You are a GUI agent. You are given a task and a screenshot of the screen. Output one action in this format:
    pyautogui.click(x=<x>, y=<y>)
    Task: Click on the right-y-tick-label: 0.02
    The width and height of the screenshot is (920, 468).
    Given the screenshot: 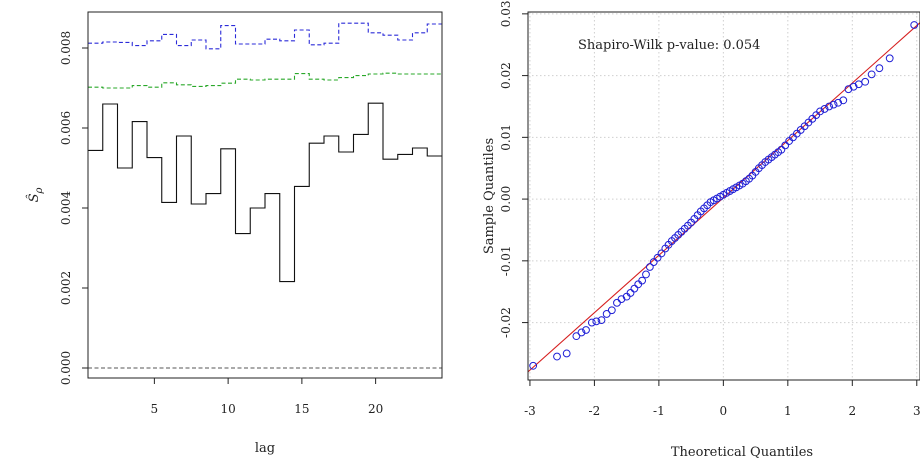 What is the action you would take?
    pyautogui.click(x=506, y=75)
    